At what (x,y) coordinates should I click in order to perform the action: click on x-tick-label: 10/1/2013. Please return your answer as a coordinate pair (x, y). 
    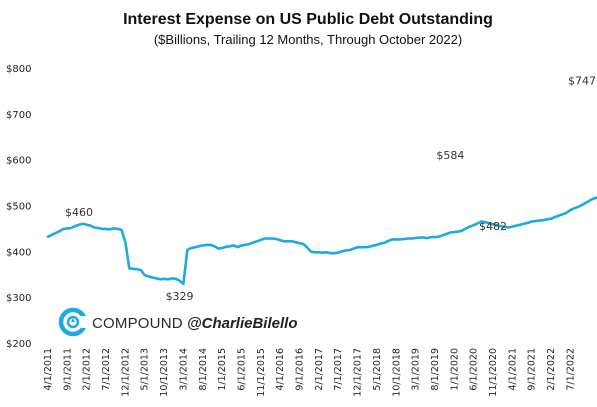
    Looking at the image, I should click on (164, 372).